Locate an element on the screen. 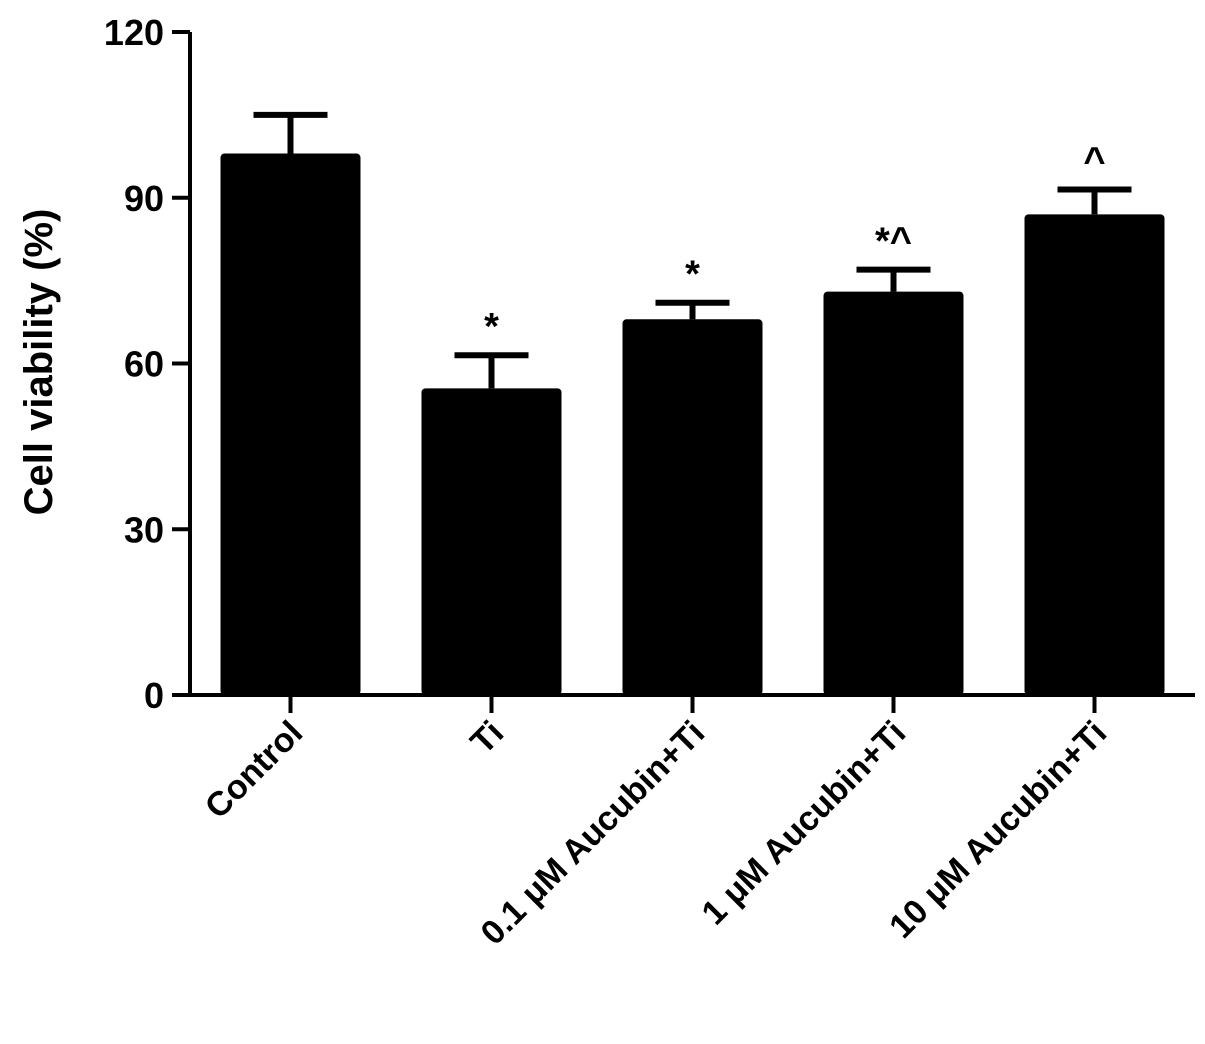 This screenshot has height=1044, width=1205. y-tick-label: 90 is located at coordinates (144, 198).